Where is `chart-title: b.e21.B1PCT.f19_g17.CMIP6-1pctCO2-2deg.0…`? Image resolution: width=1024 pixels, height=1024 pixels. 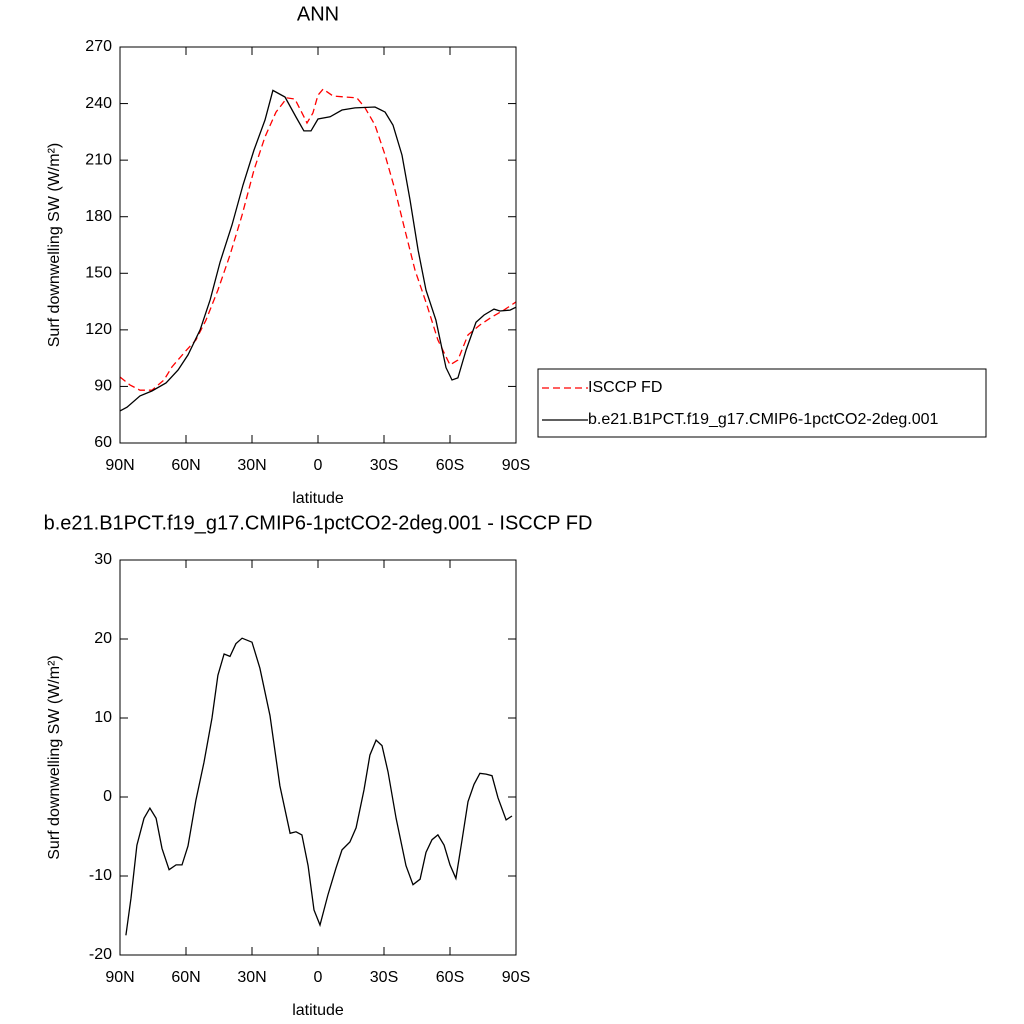 chart-title: b.e21.B1PCT.f19_g17.CMIP6-1pctCO2-2deg.0… is located at coordinates (318, 523).